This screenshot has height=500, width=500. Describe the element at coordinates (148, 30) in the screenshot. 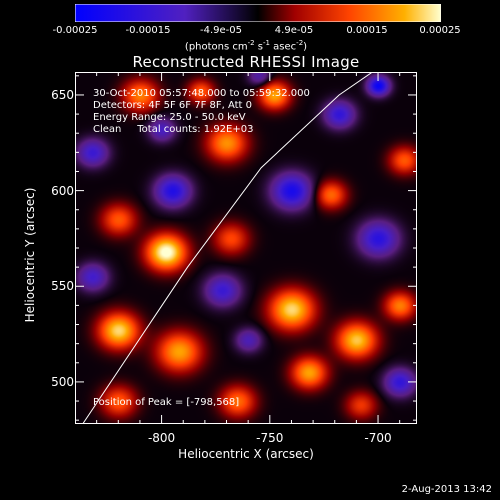

I see `colorbar-tick-label: -0.00015` at that location.